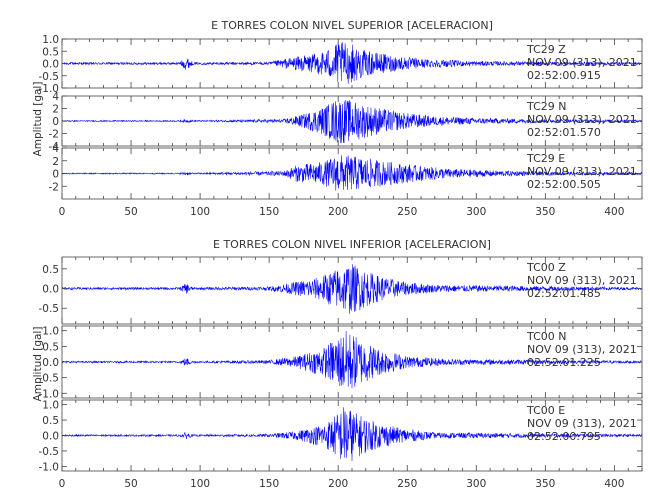 The image size is (650, 500). What do you see at coordinates (546, 106) in the screenshot?
I see `station-label: TC29 N` at bounding box center [546, 106].